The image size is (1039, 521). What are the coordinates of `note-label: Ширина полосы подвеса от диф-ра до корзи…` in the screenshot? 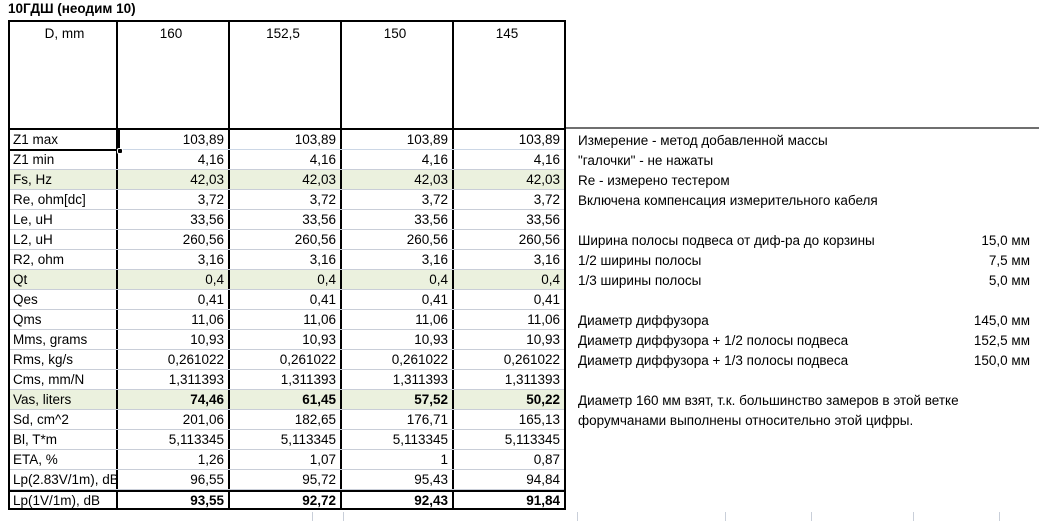 It's located at (726, 240).